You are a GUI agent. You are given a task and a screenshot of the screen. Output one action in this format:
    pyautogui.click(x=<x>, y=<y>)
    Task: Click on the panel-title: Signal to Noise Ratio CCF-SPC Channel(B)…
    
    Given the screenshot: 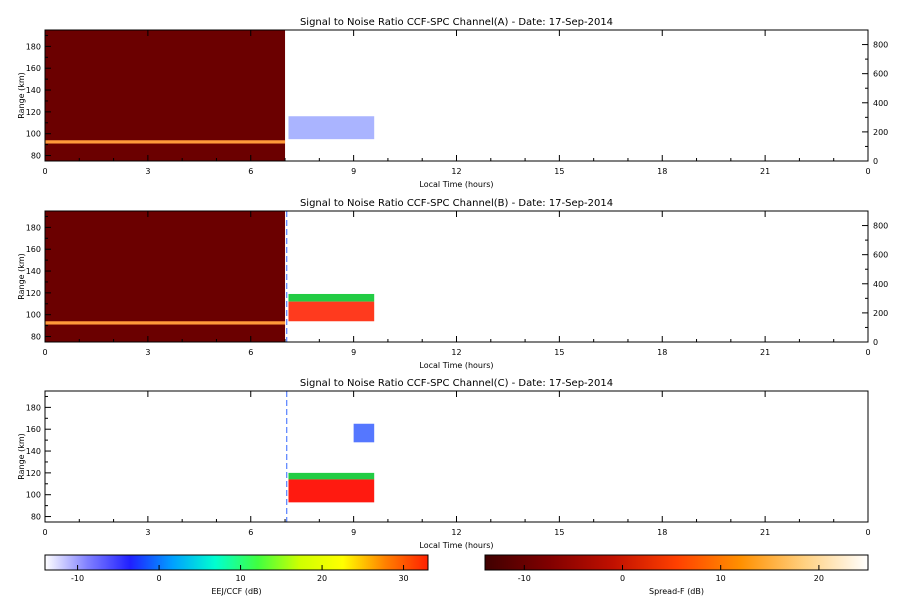 What is the action you would take?
    pyautogui.click(x=456, y=203)
    